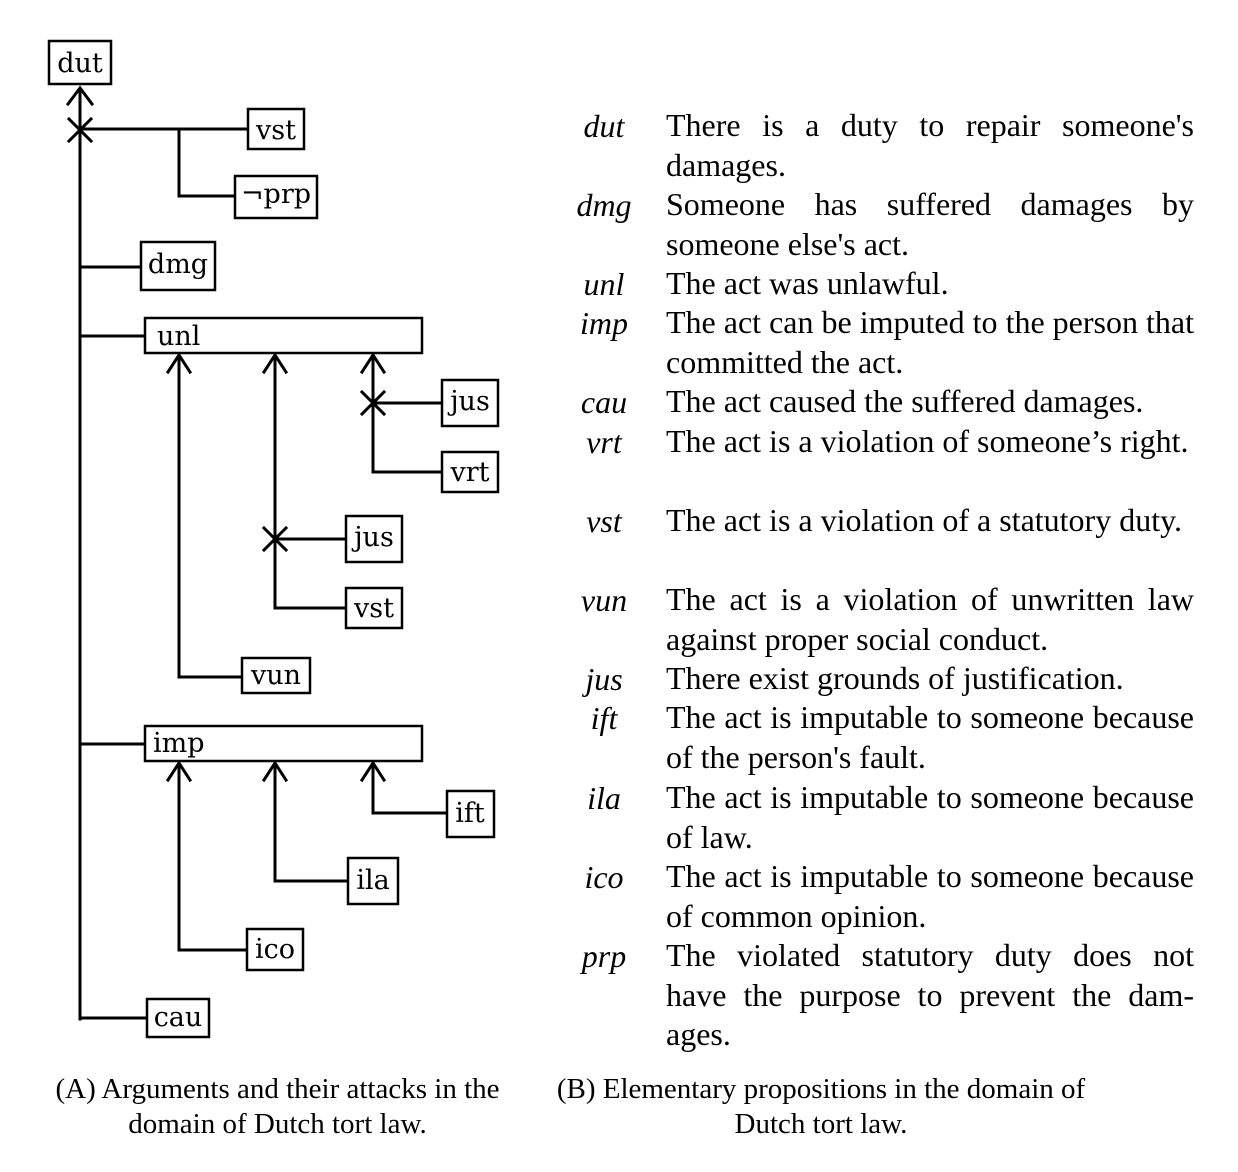 This screenshot has width=1238, height=1172. I want to click on term-dmg: dmg, so click(604, 205).